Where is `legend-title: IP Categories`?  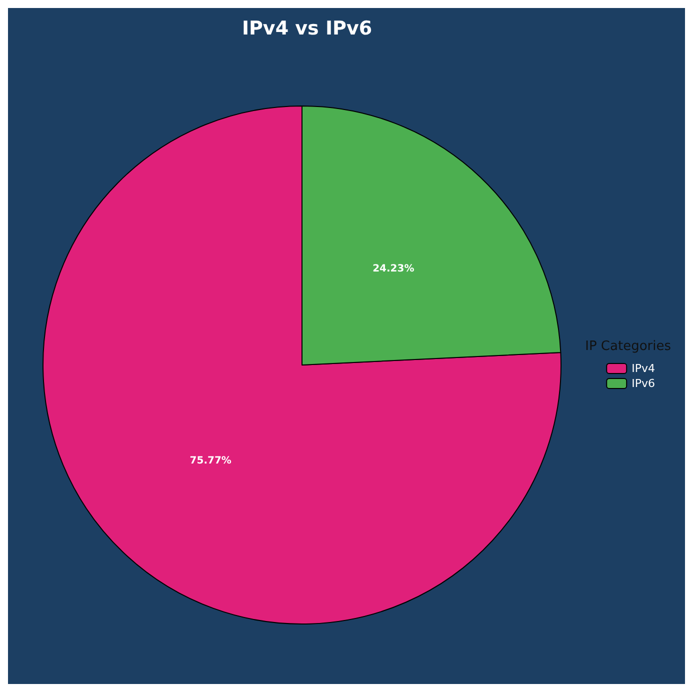
legend-title: IP Categories is located at coordinates (628, 346).